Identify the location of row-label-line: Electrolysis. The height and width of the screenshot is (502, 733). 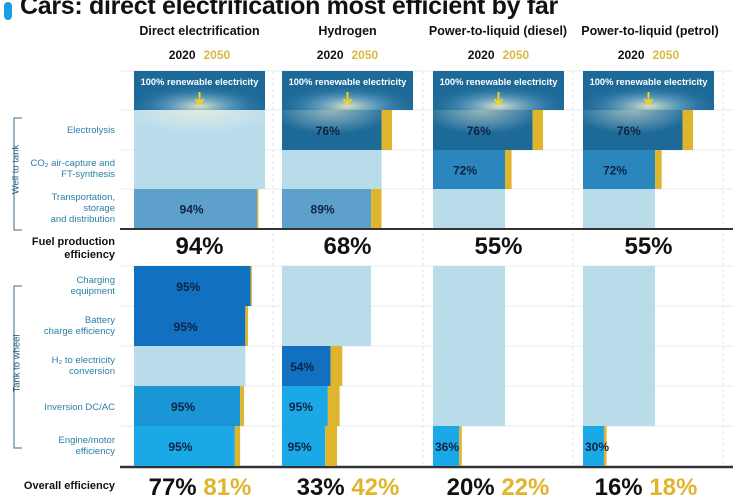
(90, 130).